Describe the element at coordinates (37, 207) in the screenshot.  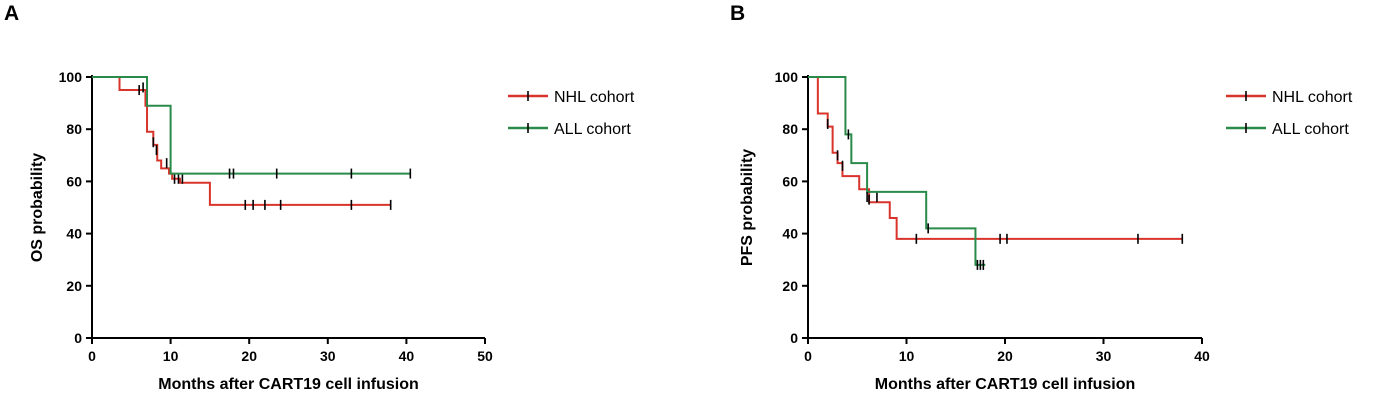
I see `y-axis-title: OS probability` at that location.